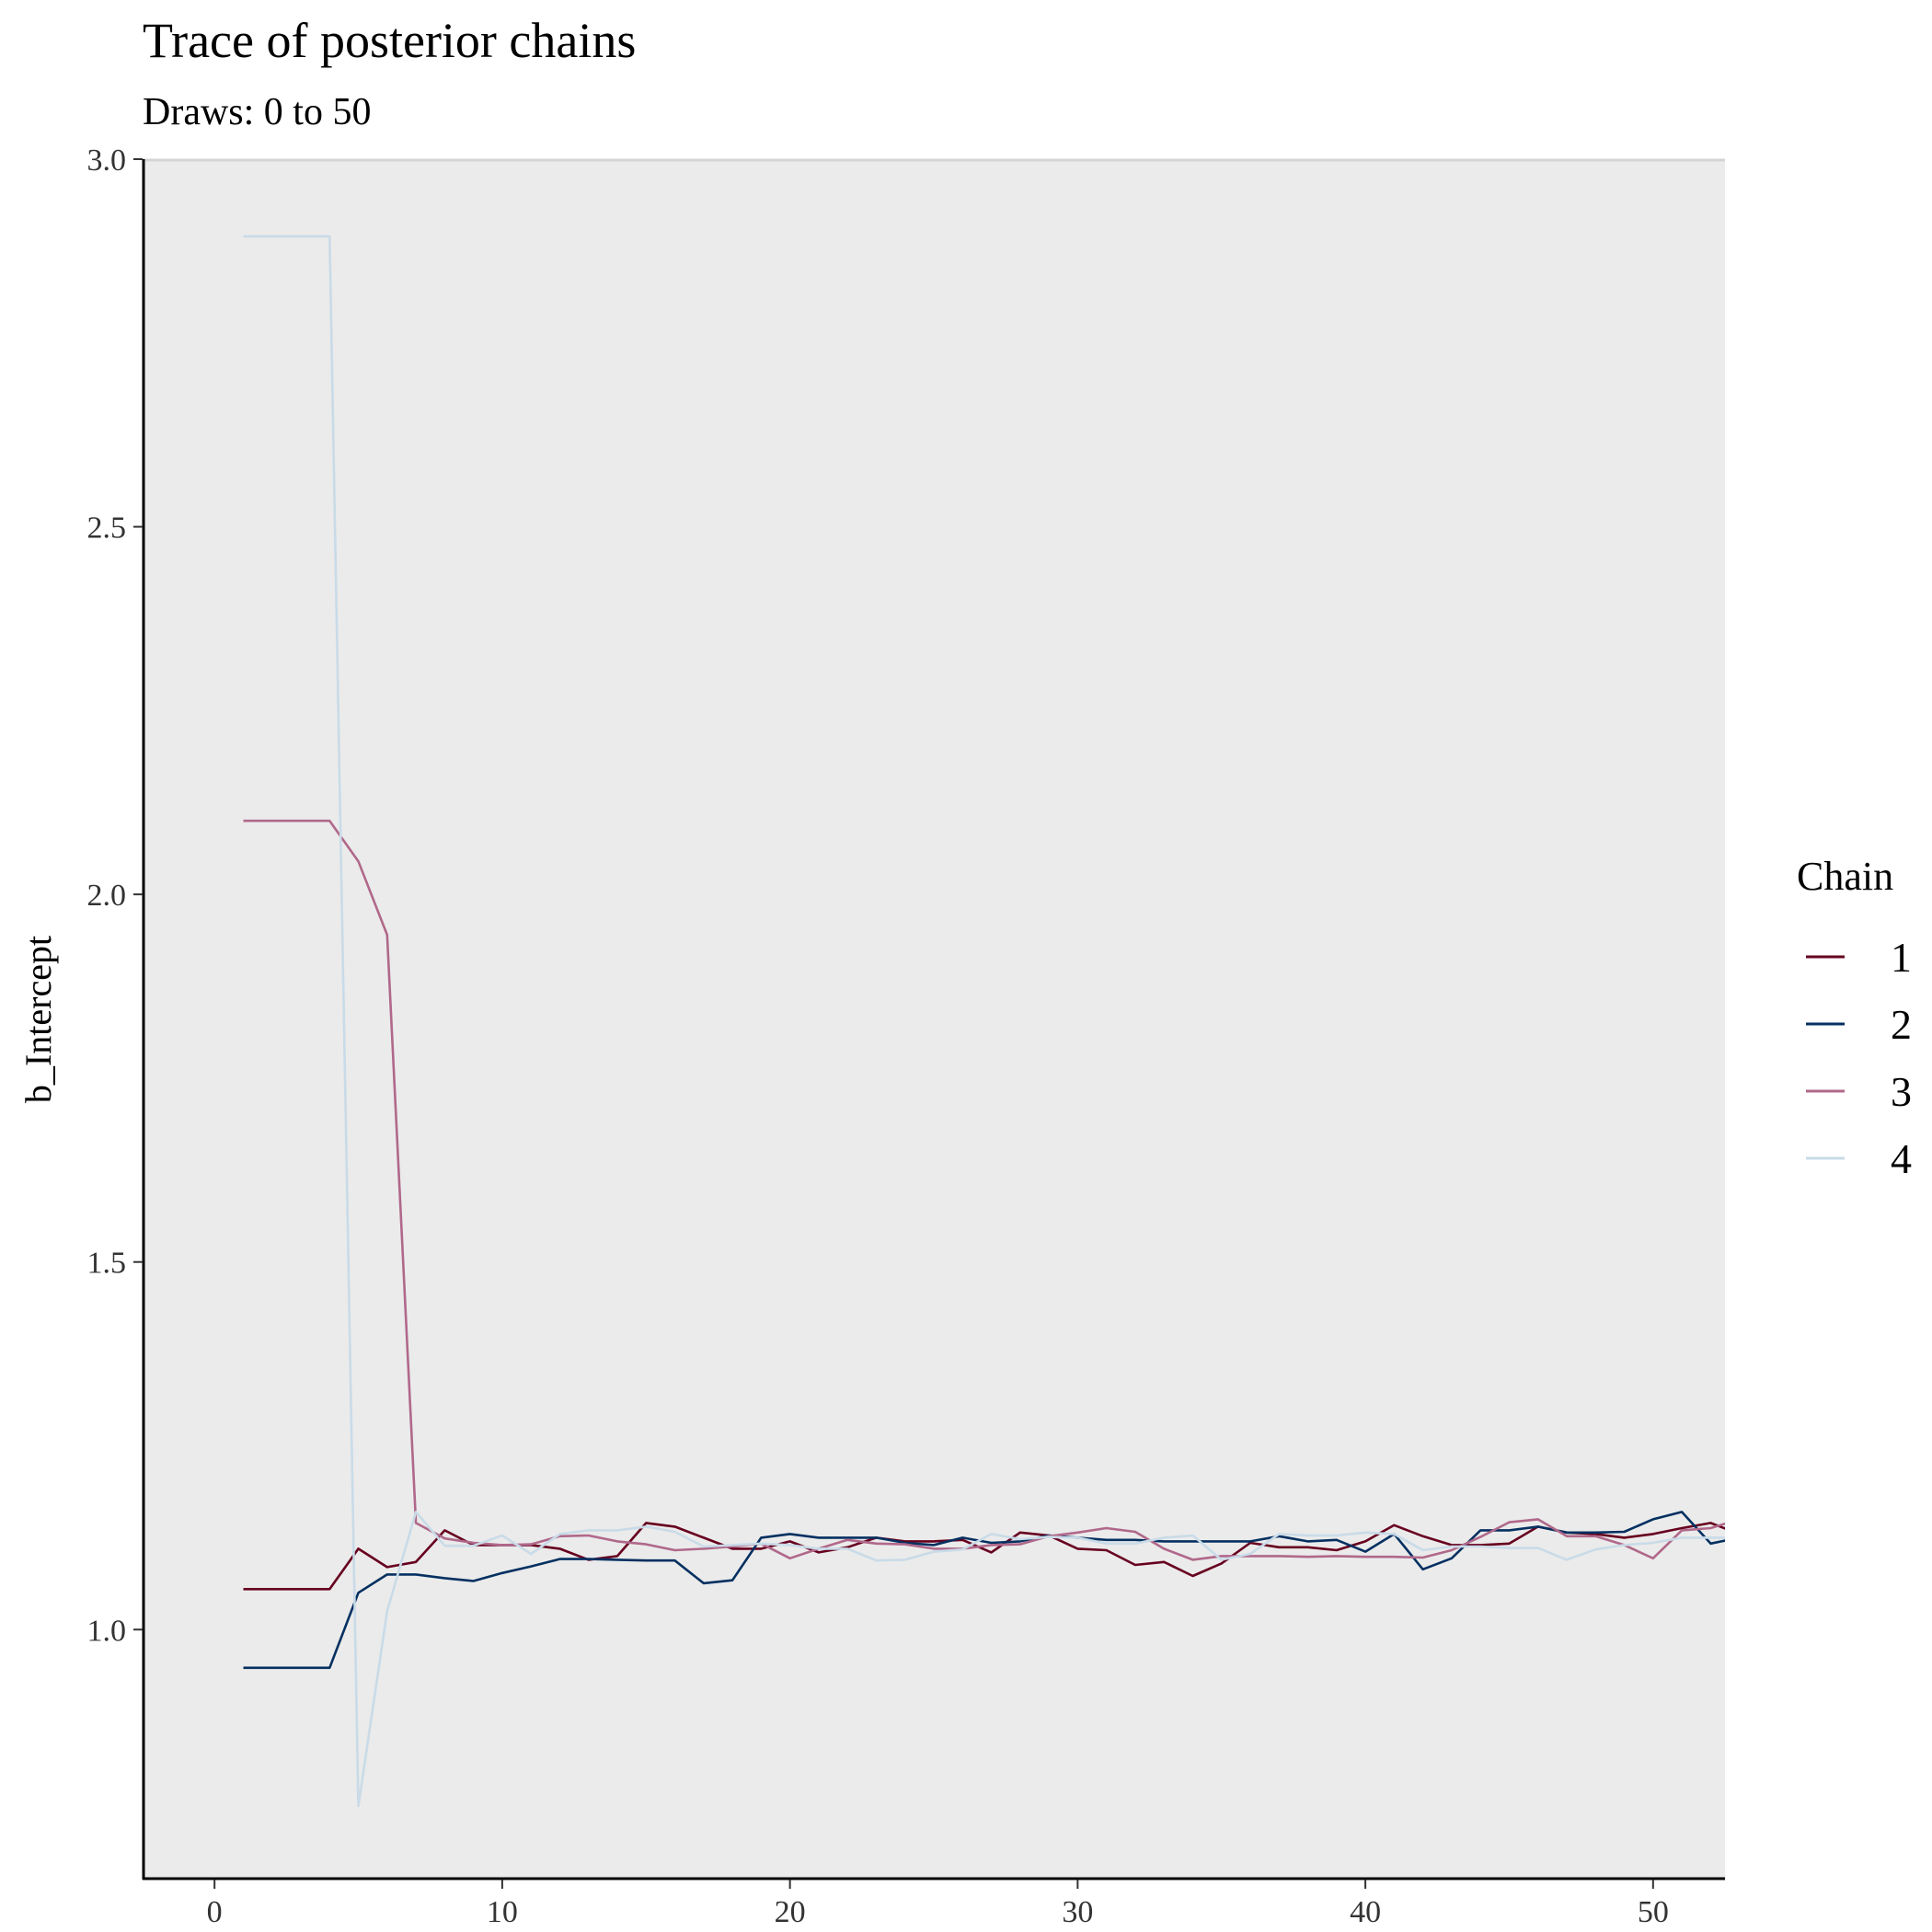 The width and height of the screenshot is (1932, 1932). Describe the element at coordinates (1901, 1024) in the screenshot. I see `legend-label-chain-2: 2` at that location.